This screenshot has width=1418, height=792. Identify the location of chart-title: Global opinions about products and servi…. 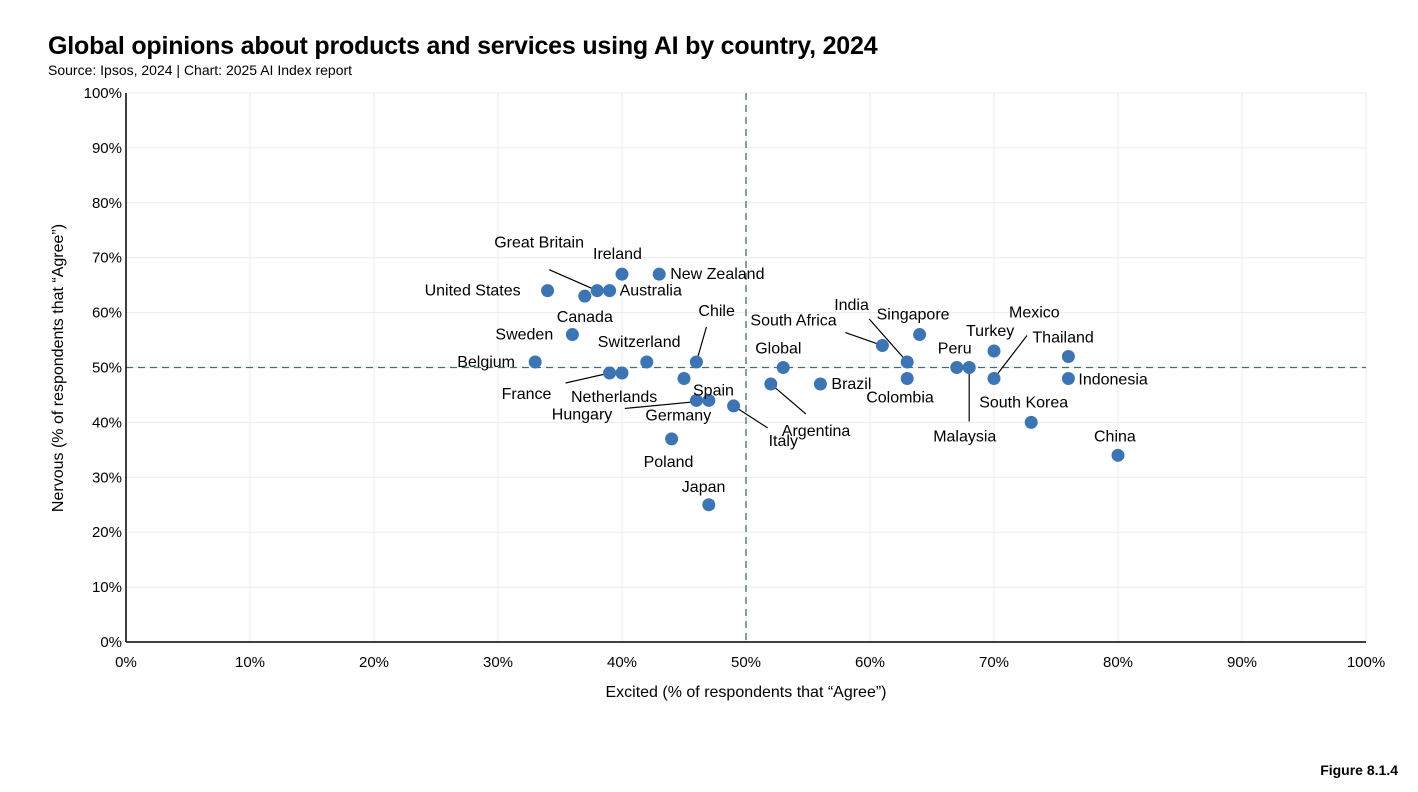
(463, 46).